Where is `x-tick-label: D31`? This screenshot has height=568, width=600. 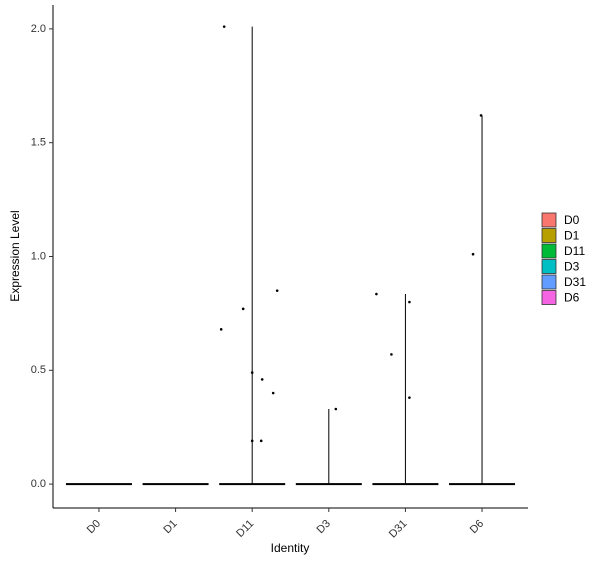
x-tick-label: D31 is located at coordinates (398, 529).